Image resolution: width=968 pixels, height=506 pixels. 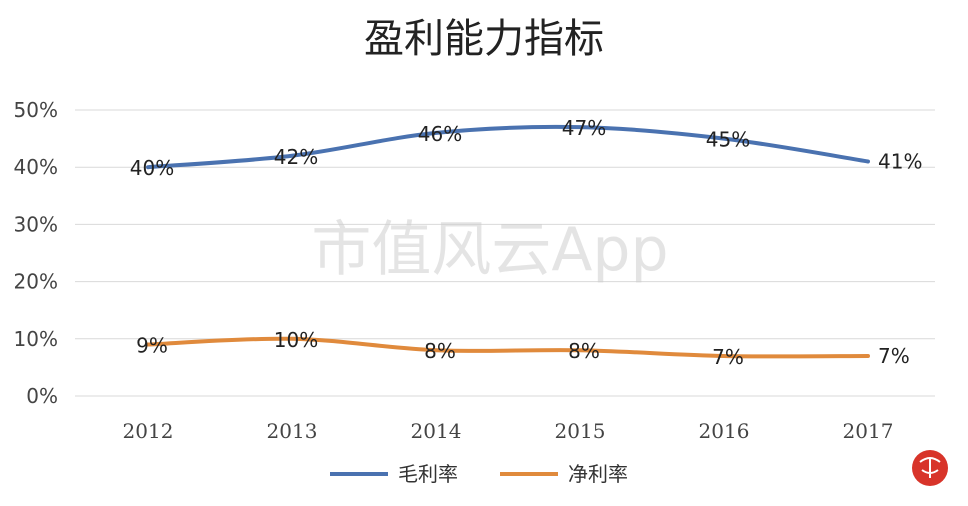 I want to click on legend-label: 净利率, so click(x=598, y=474).